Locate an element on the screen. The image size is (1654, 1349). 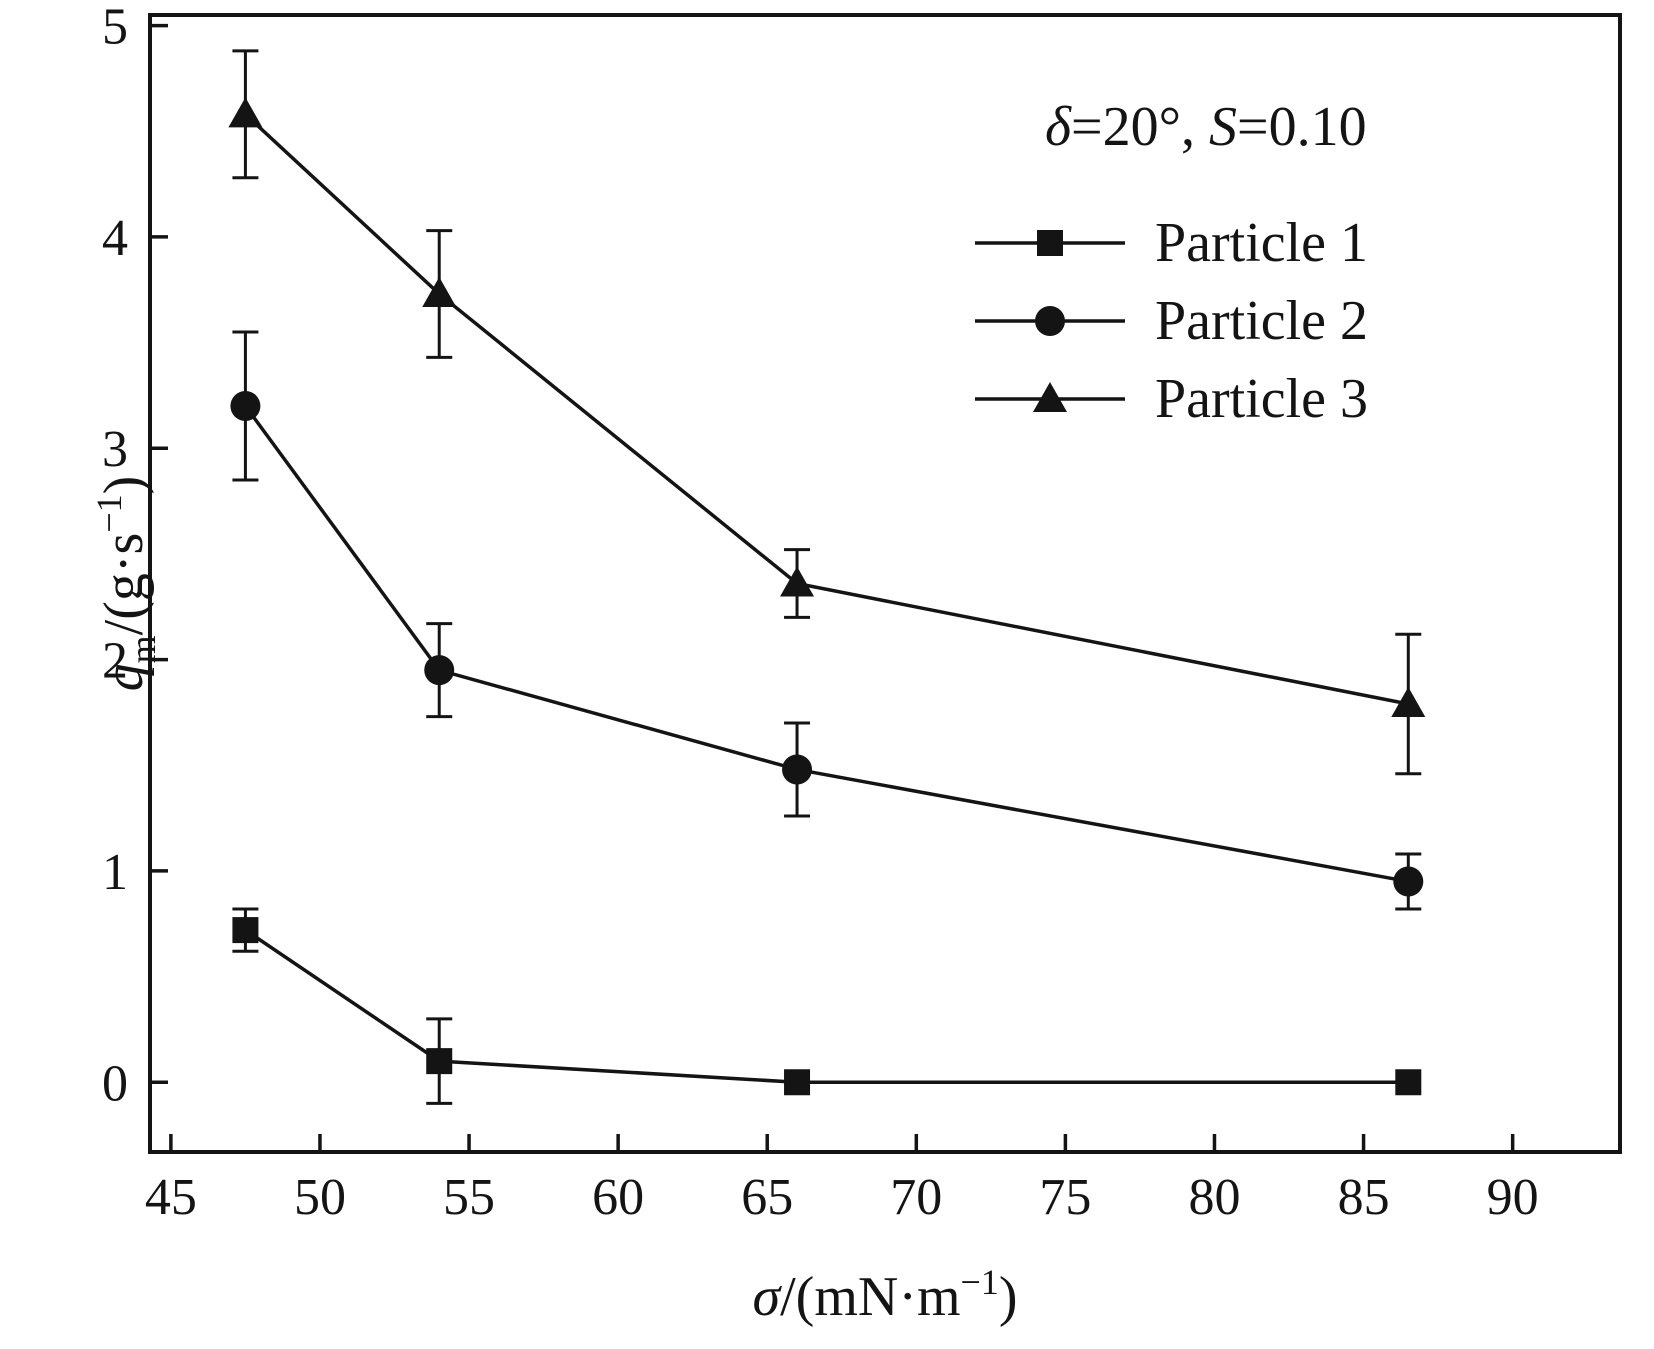
x-tick-label: 55 is located at coordinates (469, 1197).